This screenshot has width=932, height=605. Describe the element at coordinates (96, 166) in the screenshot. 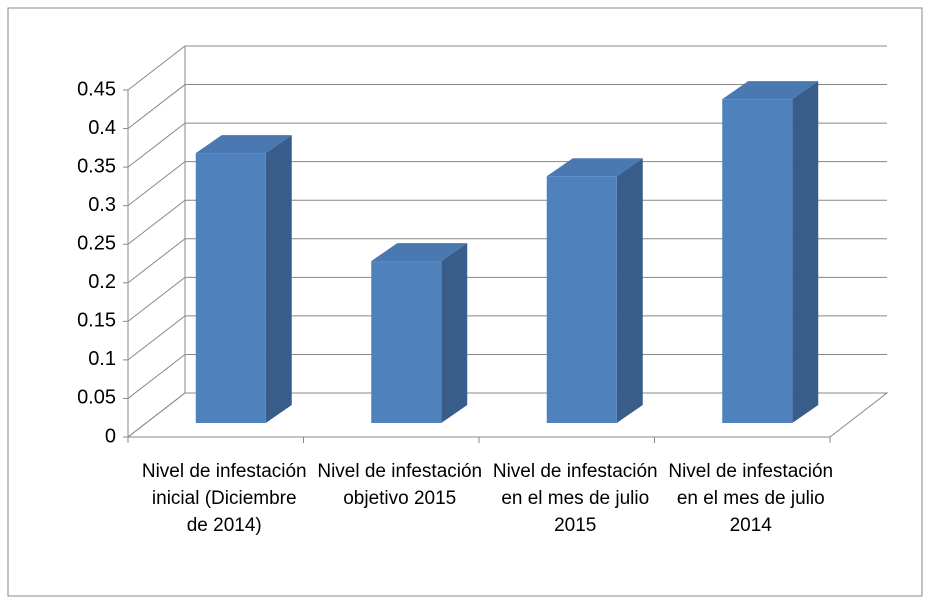

I see `y-tick-label: 0.35` at that location.